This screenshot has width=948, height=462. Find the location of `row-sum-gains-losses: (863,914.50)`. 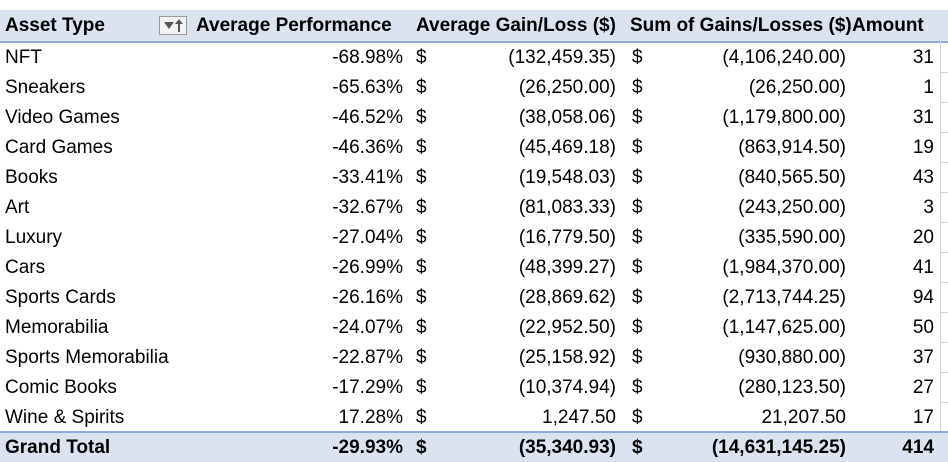

row-sum-gains-losses: (863,914.50) is located at coordinates (792, 147).